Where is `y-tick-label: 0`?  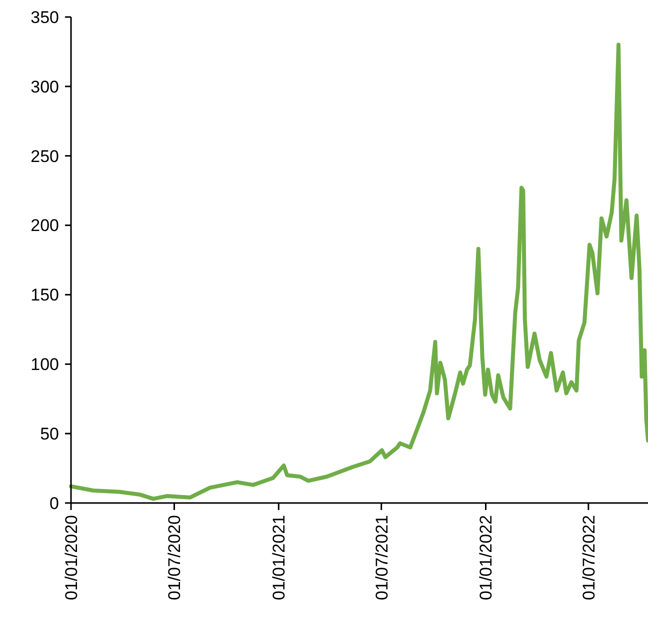 y-tick-label: 0 is located at coordinates (54, 503).